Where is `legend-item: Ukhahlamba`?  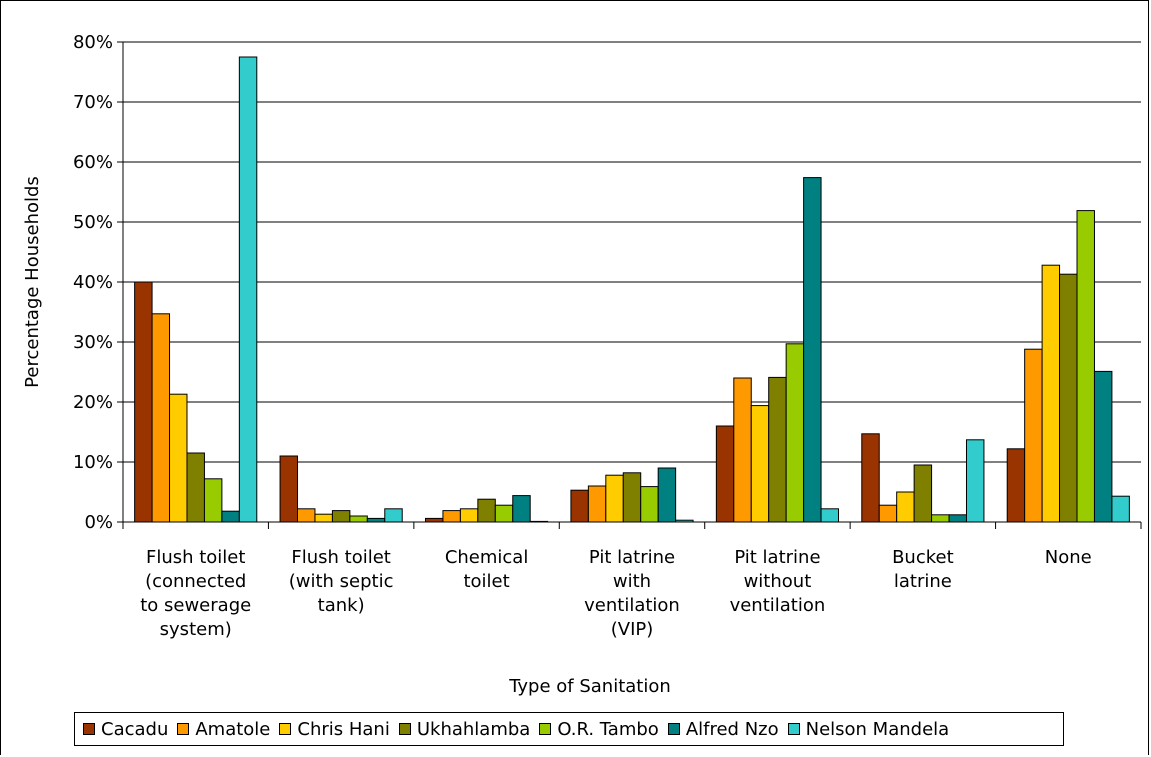
legend-item: Ukhahlamba is located at coordinates (464, 729).